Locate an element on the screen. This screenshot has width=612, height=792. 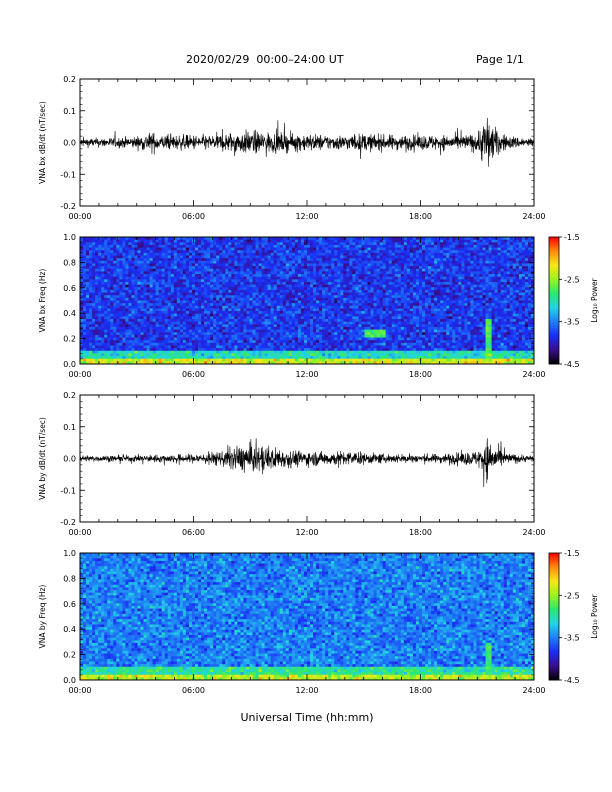
y-axis-label: VNA by Freq (Hz) is located at coordinates (42, 617).